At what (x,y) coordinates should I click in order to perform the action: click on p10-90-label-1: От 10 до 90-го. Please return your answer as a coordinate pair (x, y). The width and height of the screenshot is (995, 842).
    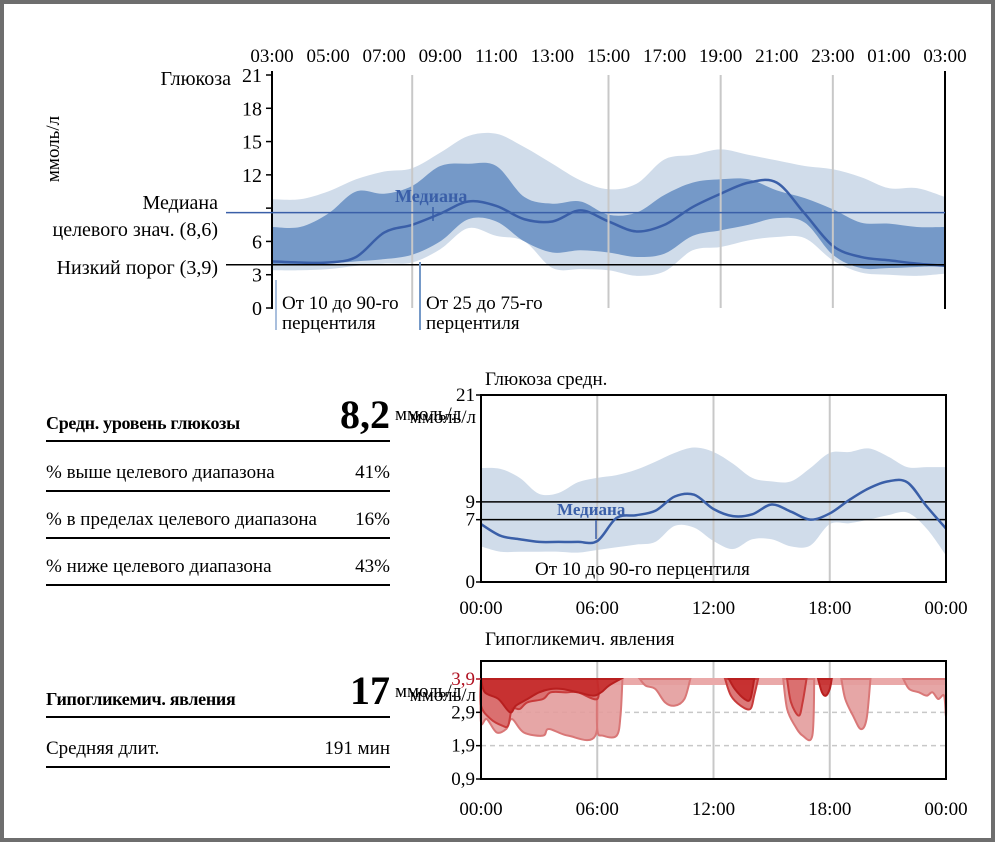
    Looking at the image, I should click on (340, 303).